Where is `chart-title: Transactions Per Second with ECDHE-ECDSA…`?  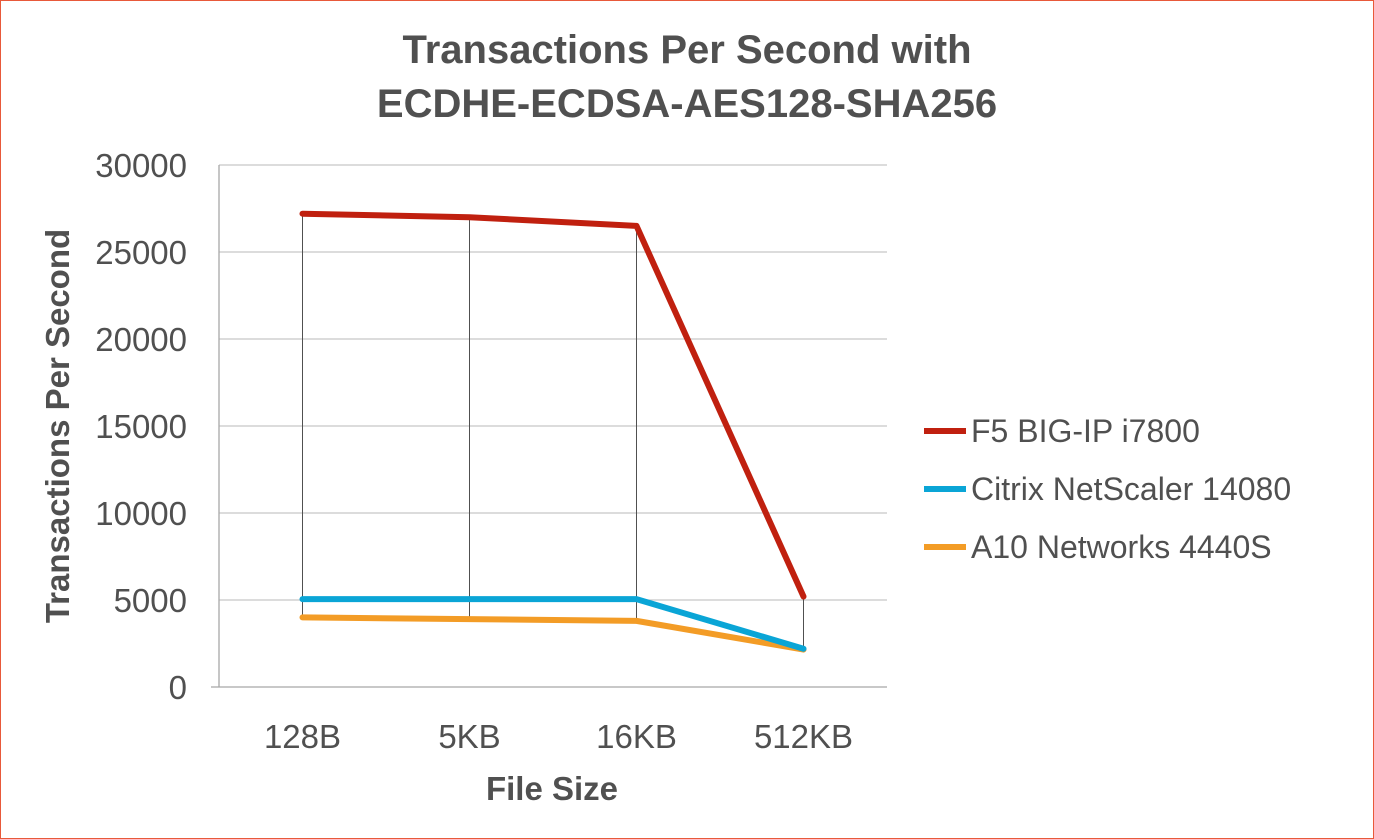 chart-title: Transactions Per Second with ECDHE-ECDSA… is located at coordinates (687, 77).